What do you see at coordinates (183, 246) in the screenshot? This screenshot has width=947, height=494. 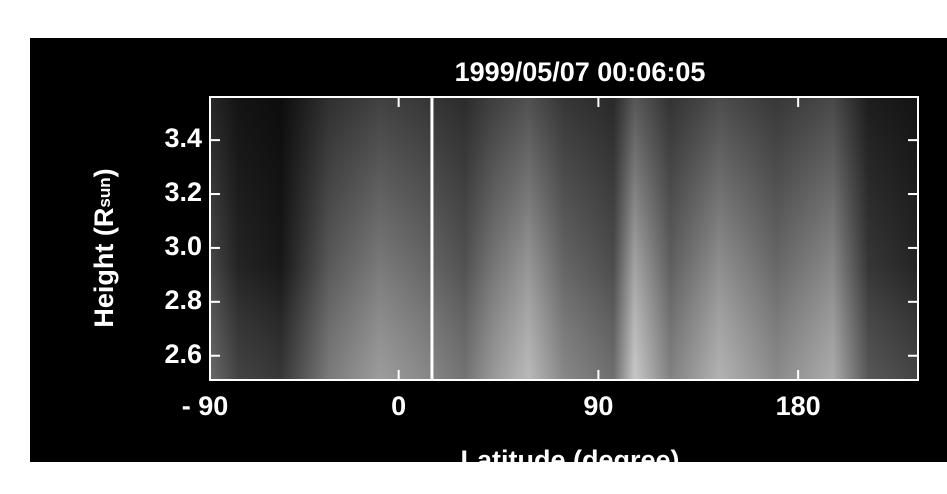 I see `y-tick-label: 3.0` at bounding box center [183, 246].